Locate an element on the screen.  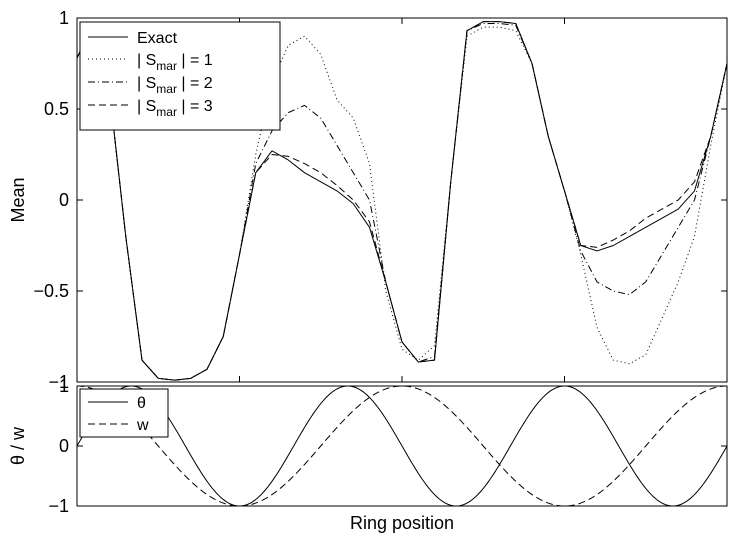
legend-label-smar1: | Smar | = 1 is located at coordinates (175, 62).